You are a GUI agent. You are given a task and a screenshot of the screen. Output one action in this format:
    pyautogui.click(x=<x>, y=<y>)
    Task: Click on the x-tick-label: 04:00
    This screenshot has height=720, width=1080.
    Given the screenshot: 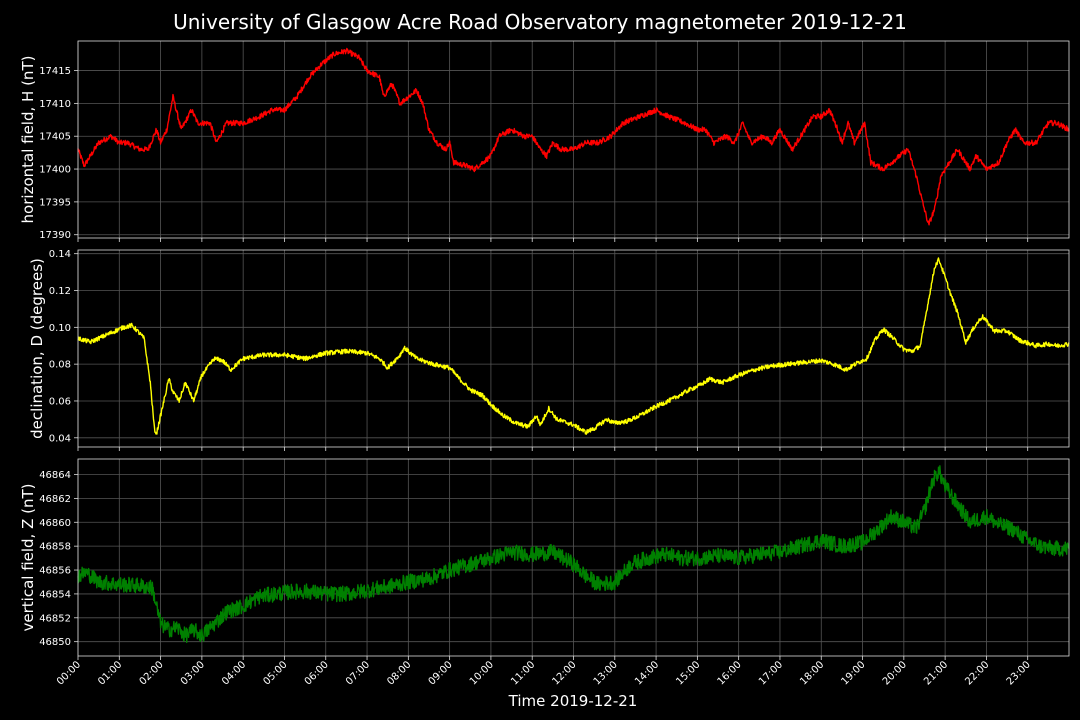 What is the action you would take?
    pyautogui.click(x=234, y=673)
    